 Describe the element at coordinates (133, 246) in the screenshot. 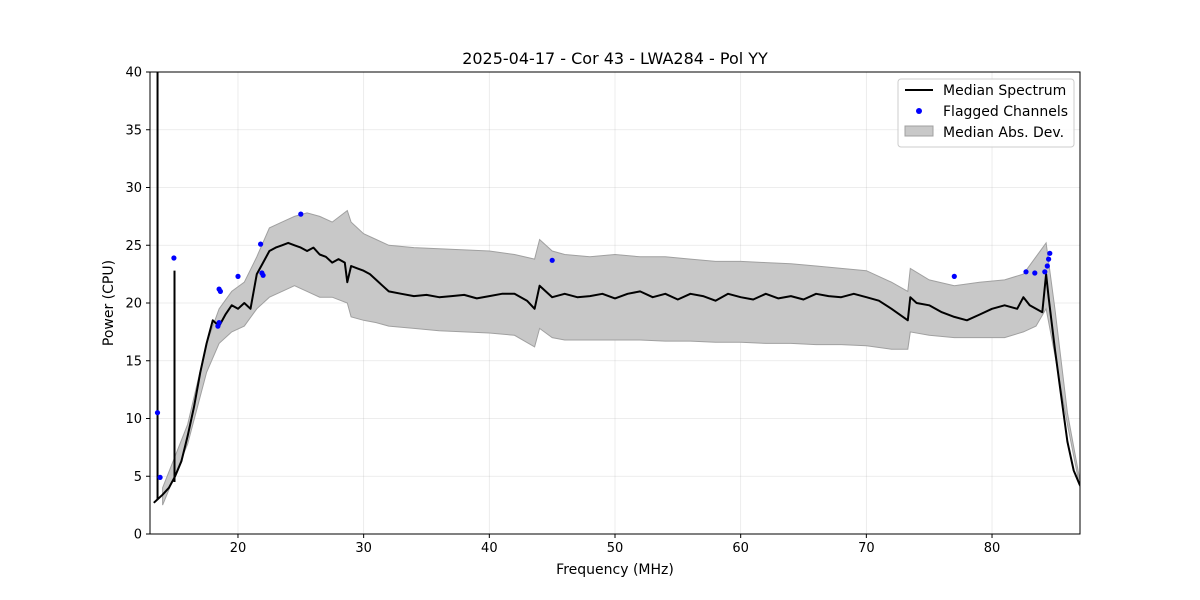

I see `y-tick-label: 25` at that location.